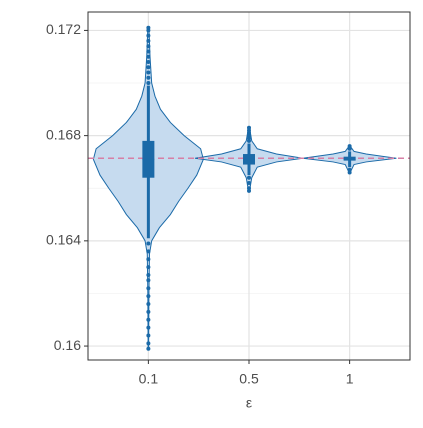 The height and width of the screenshot is (428, 423). I want to click on x-tick-label: 1, so click(350, 379).